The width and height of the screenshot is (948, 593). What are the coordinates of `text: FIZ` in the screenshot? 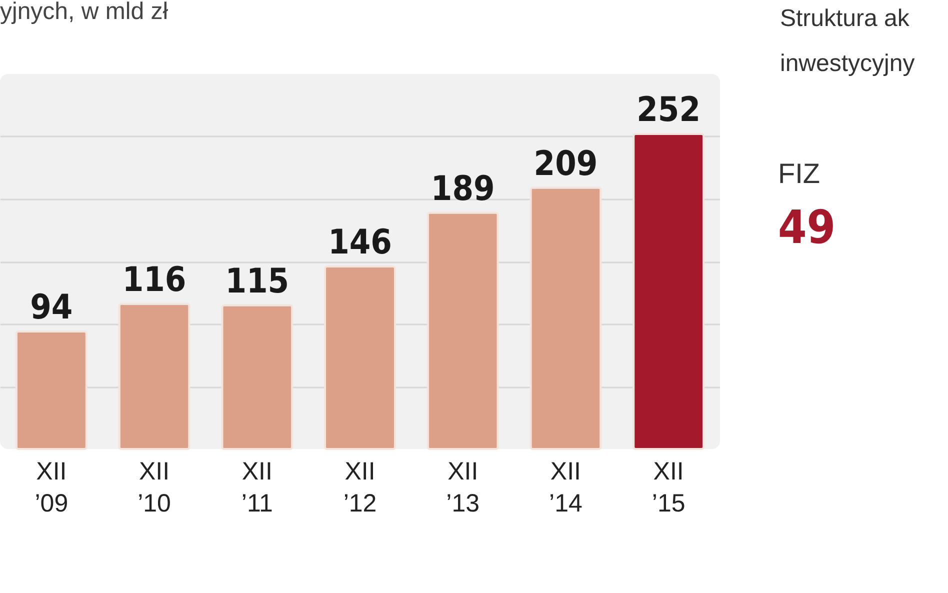 It's located at (799, 174).